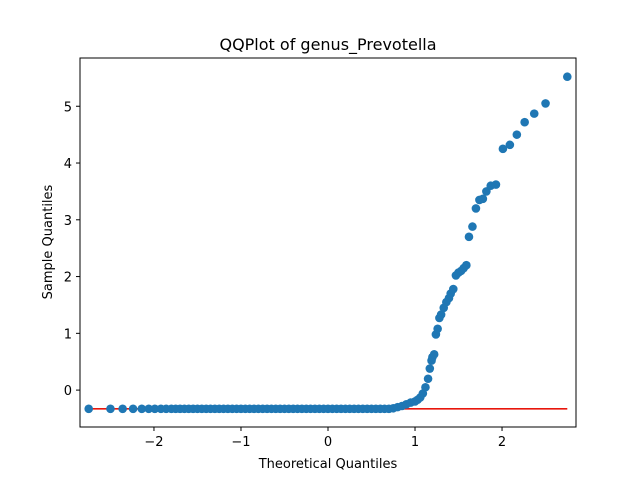  What do you see at coordinates (153, 442) in the screenshot?
I see `x-tick-label: −2` at bounding box center [153, 442].